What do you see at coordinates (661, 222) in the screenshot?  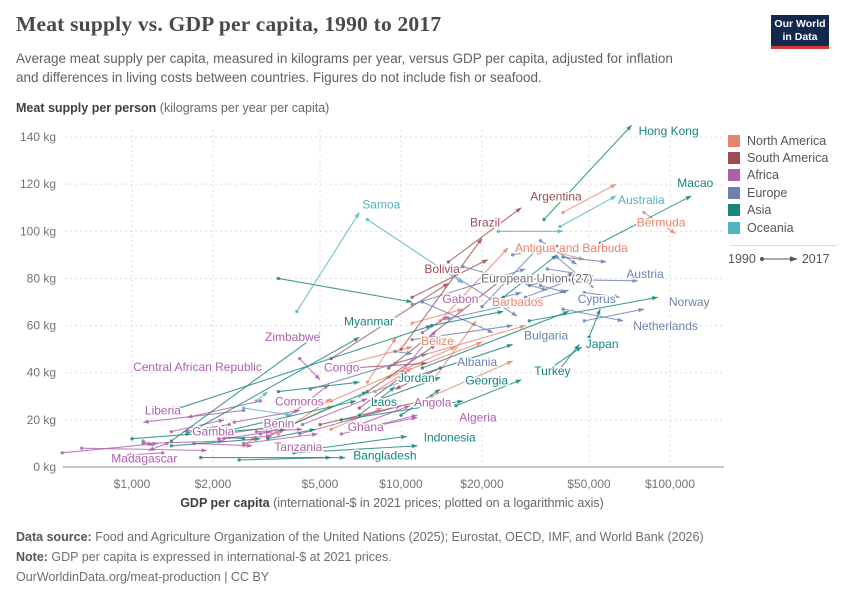 I see `country-label-bermuda: Bermuda` at bounding box center [661, 222].